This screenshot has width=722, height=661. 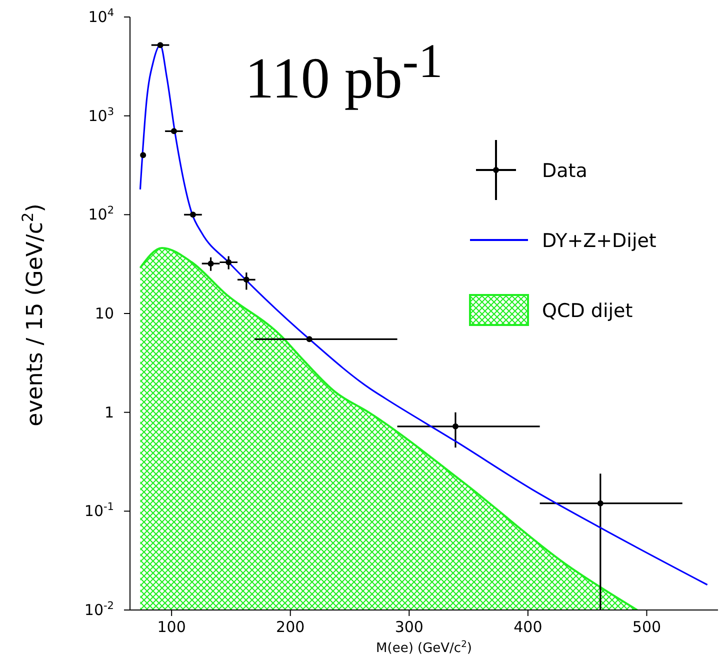 What do you see at coordinates (101, 16) in the screenshot?
I see `y-tick-label: 10$^{4}$` at bounding box center [101, 16].